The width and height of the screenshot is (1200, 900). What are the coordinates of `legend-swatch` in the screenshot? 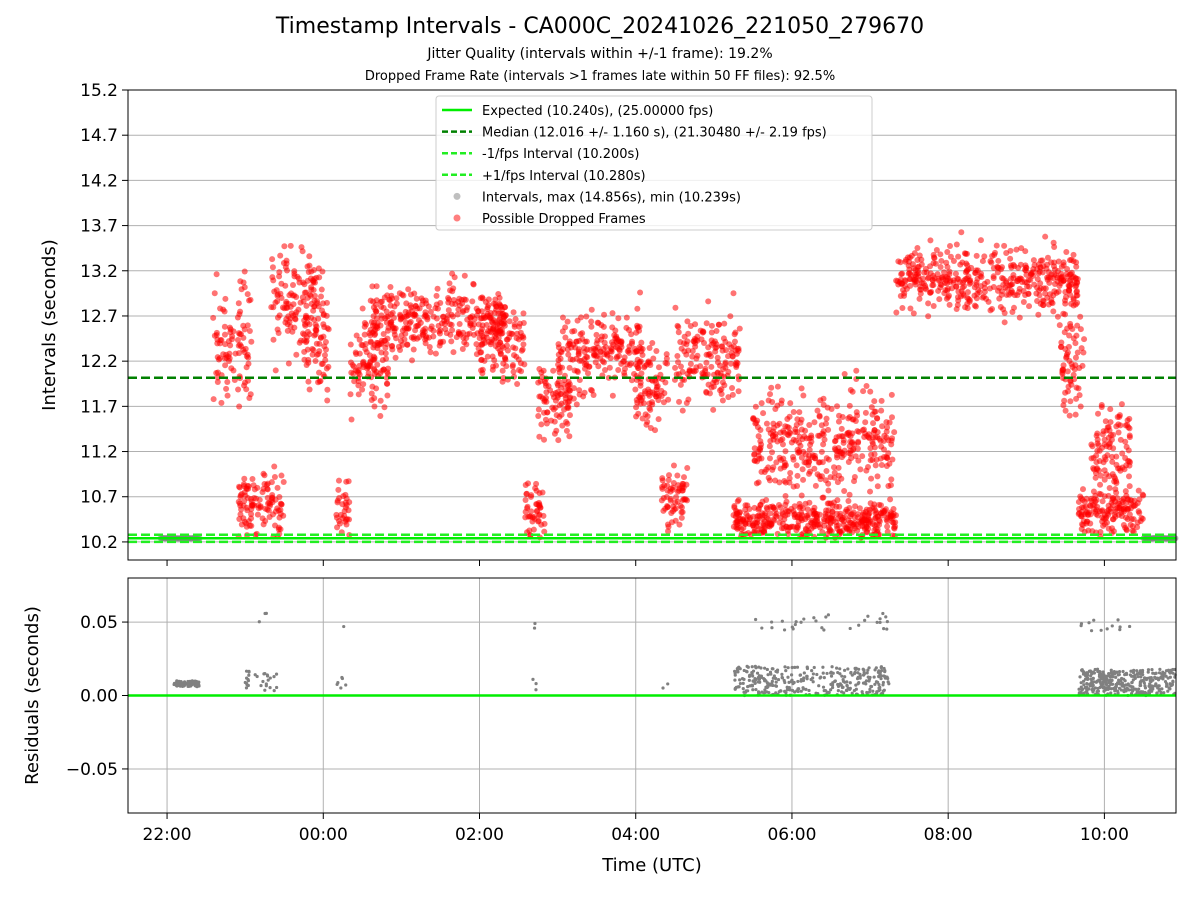 It's located at (457, 218).